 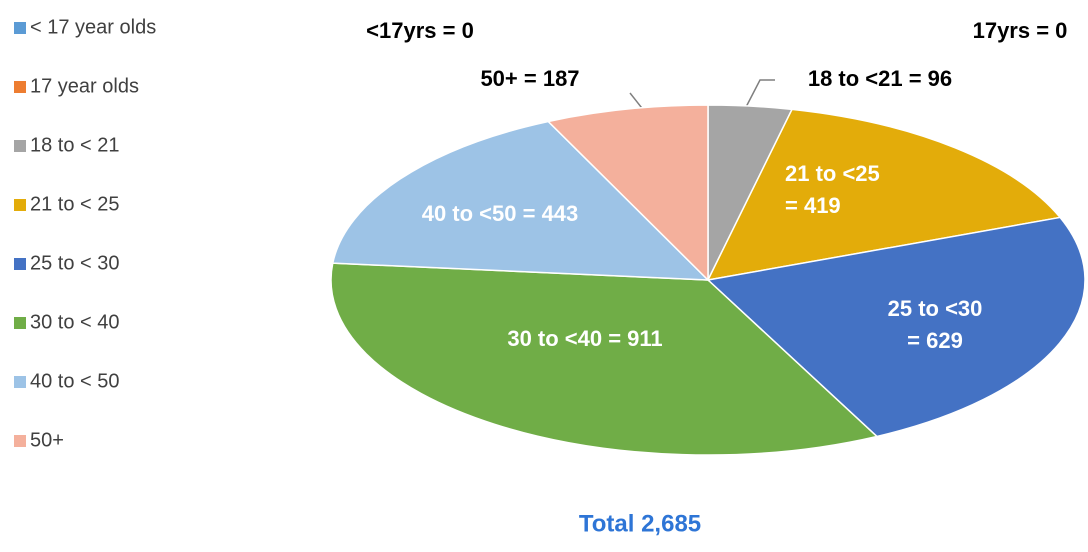 What do you see at coordinates (880, 78) in the screenshot?
I see `data-label: 18 to <21 = 96` at bounding box center [880, 78].